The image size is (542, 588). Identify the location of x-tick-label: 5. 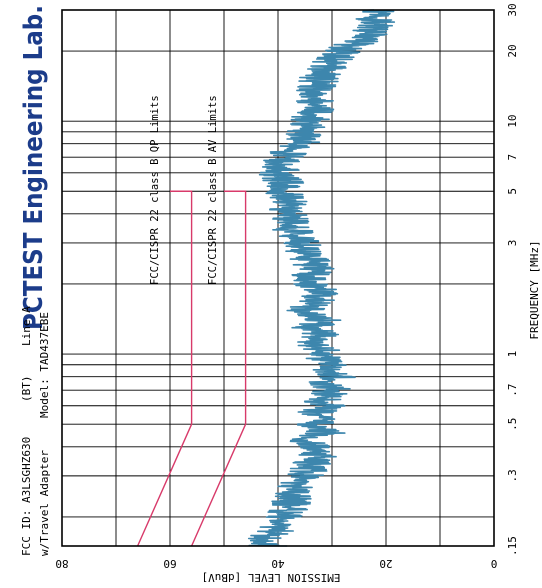
(512, 191).